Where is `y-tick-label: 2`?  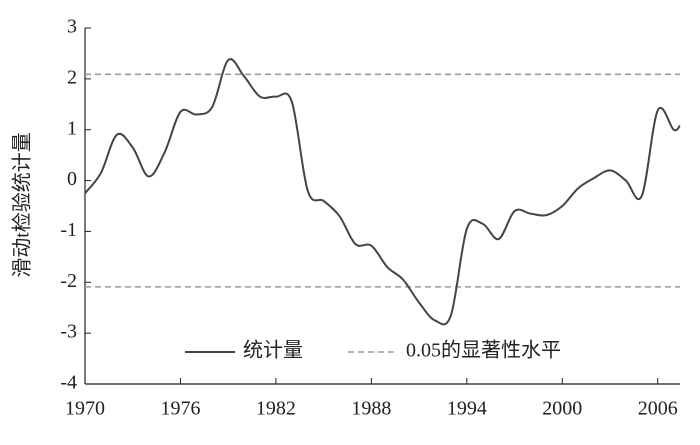
y-tick-label: 2 is located at coordinates (72, 77).